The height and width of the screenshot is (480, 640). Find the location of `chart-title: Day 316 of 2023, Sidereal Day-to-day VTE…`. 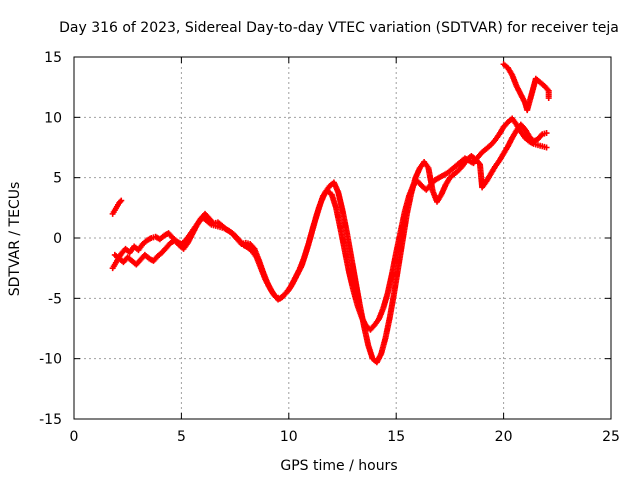

chart-title: Day 316 of 2023, Sidereal Day-to-day VTE… is located at coordinates (339, 28).